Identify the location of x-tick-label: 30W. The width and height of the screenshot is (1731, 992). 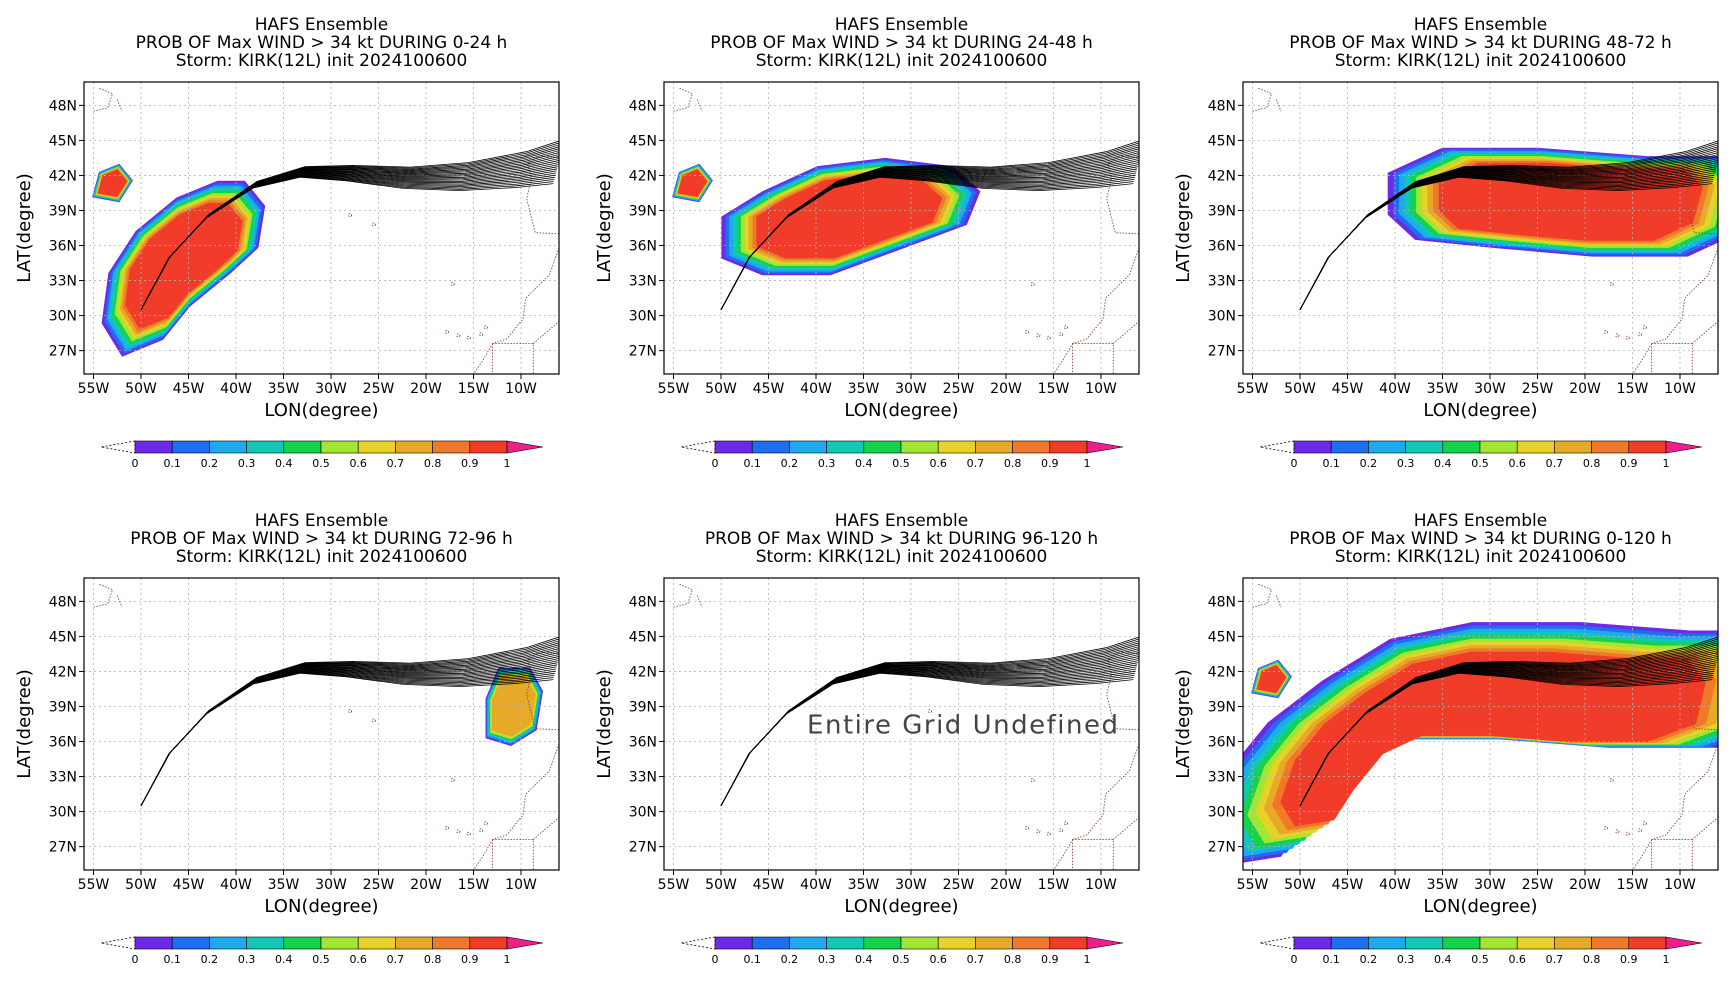
(1490, 885).